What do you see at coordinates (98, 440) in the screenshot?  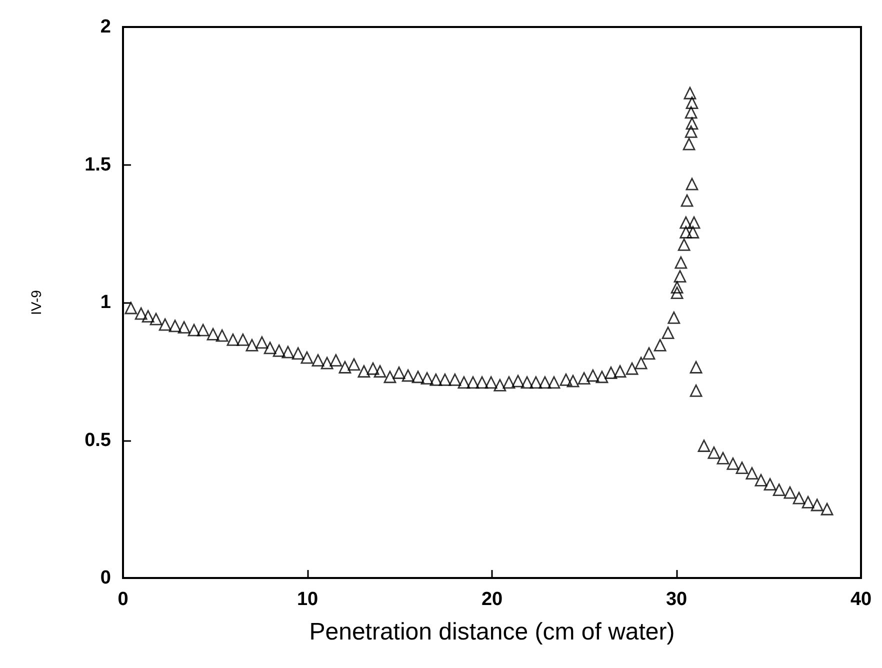 I see `y-tick-label: 0.5` at bounding box center [98, 440].